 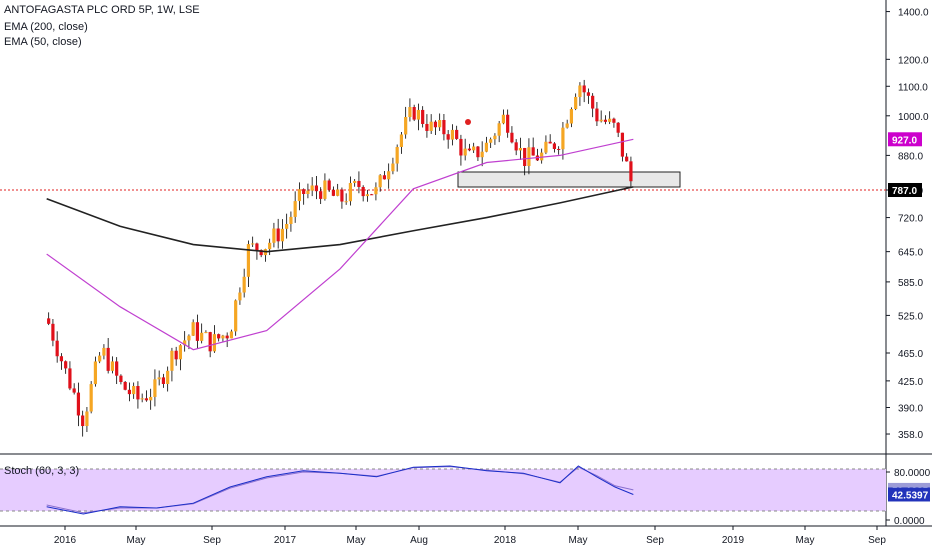 What do you see at coordinates (733, 540) in the screenshot?
I see `time-tick-label: 2019` at bounding box center [733, 540].